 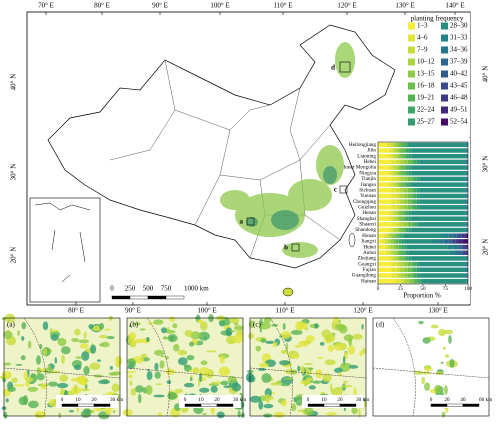 What do you see at coordinates (102, 6) in the screenshot?
I see `lon-label: 80° E` at bounding box center [102, 6].